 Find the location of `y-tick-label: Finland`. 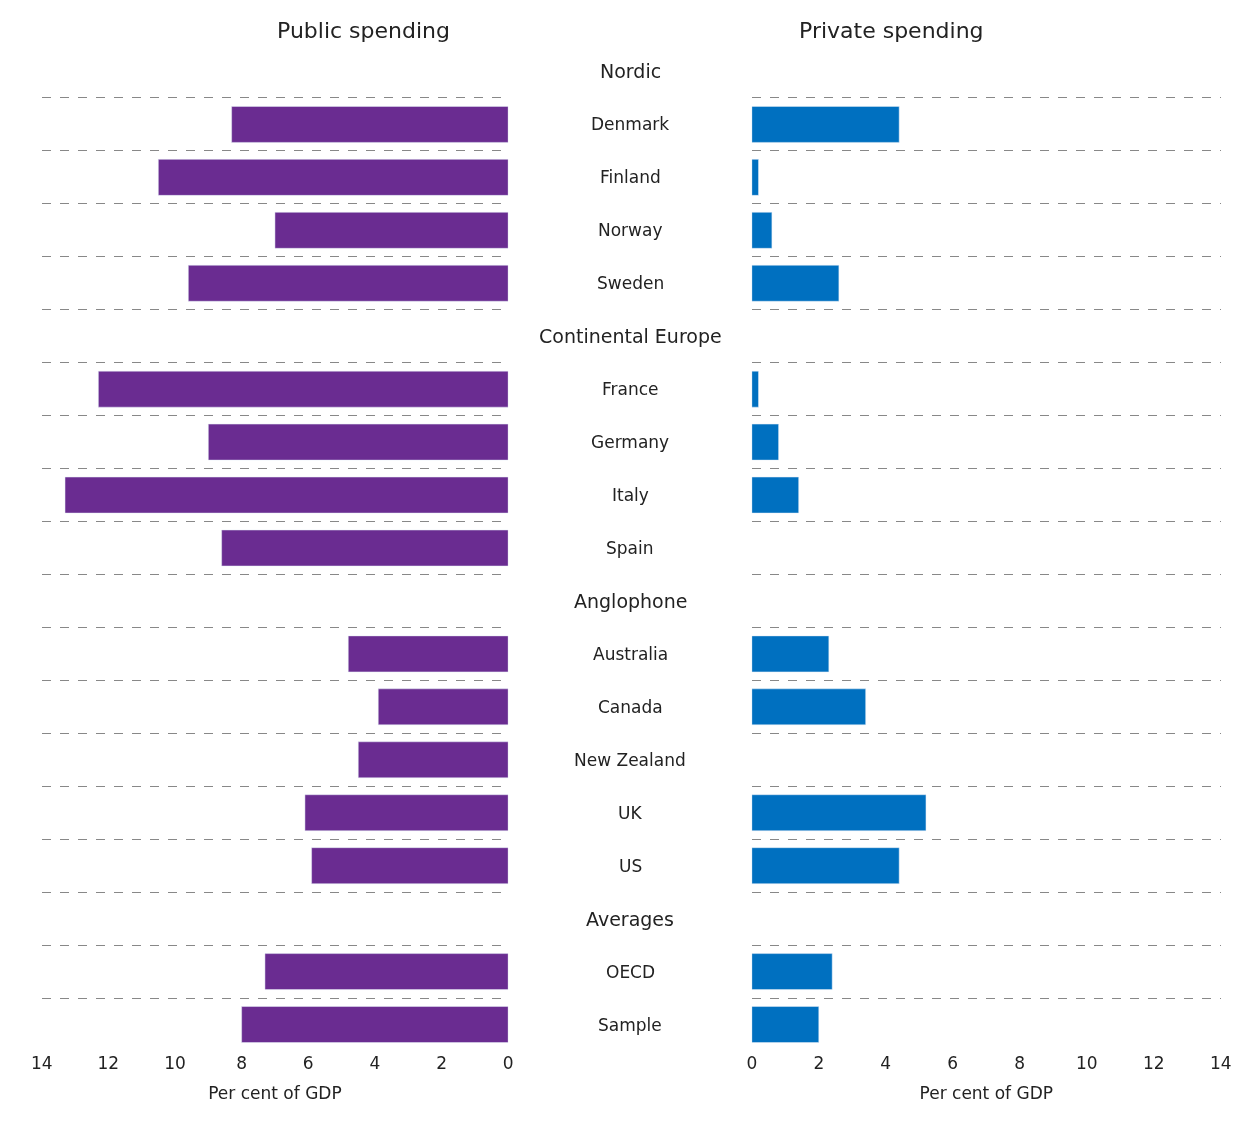

y-tick-label: Finland is located at coordinates (630, 177).